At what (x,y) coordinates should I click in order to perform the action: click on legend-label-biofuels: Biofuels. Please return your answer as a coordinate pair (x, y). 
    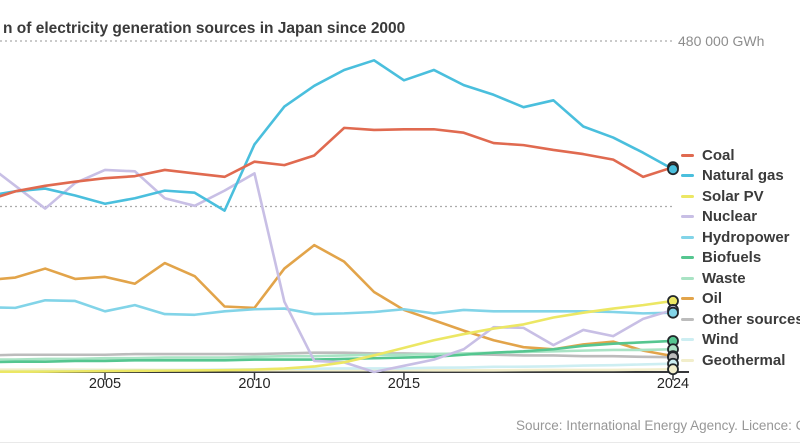
    Looking at the image, I should click on (732, 258).